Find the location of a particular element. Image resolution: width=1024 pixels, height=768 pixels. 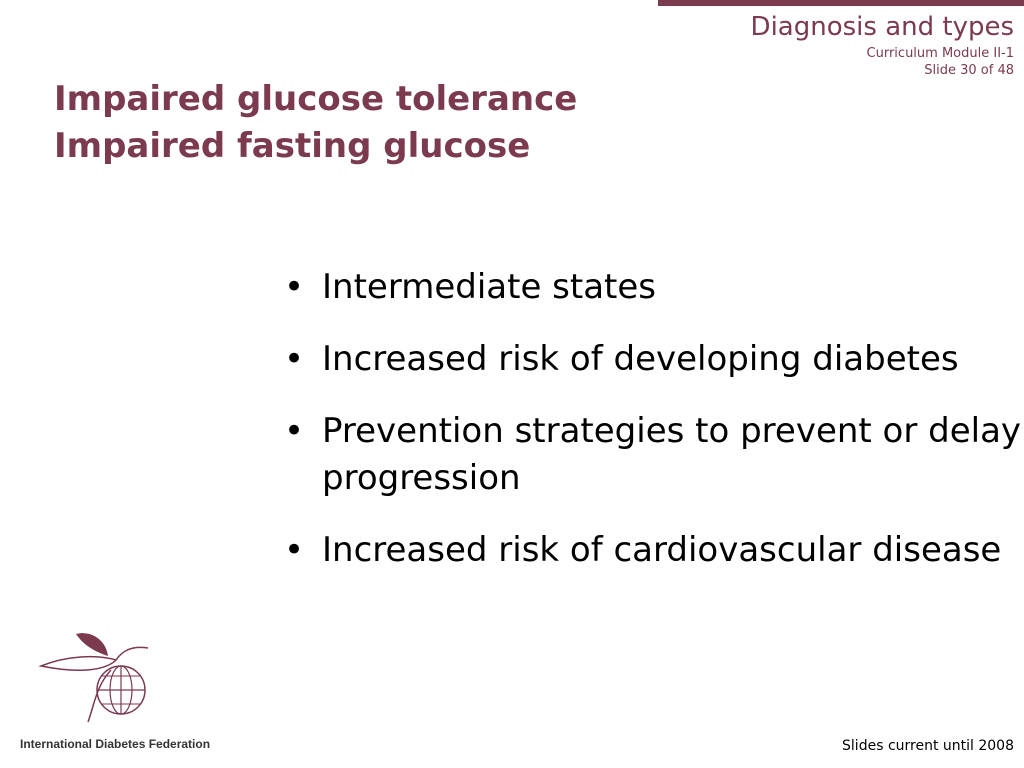

logo is located at coordinates (93, 678).